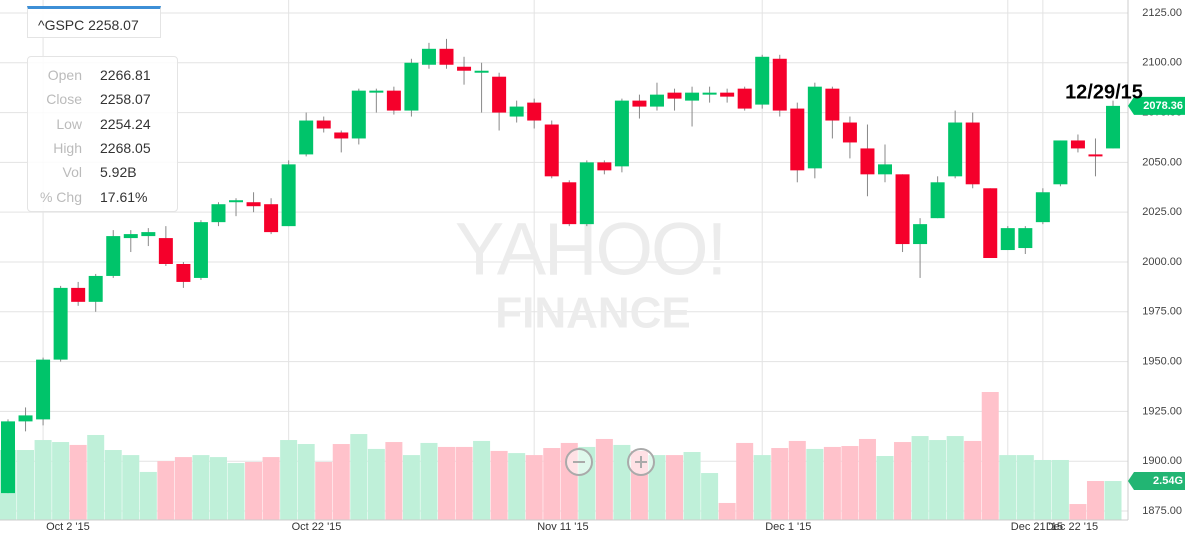  Describe the element at coordinates (1162, 312) in the screenshot. I see `y-tick-label: 1975.00` at that location.